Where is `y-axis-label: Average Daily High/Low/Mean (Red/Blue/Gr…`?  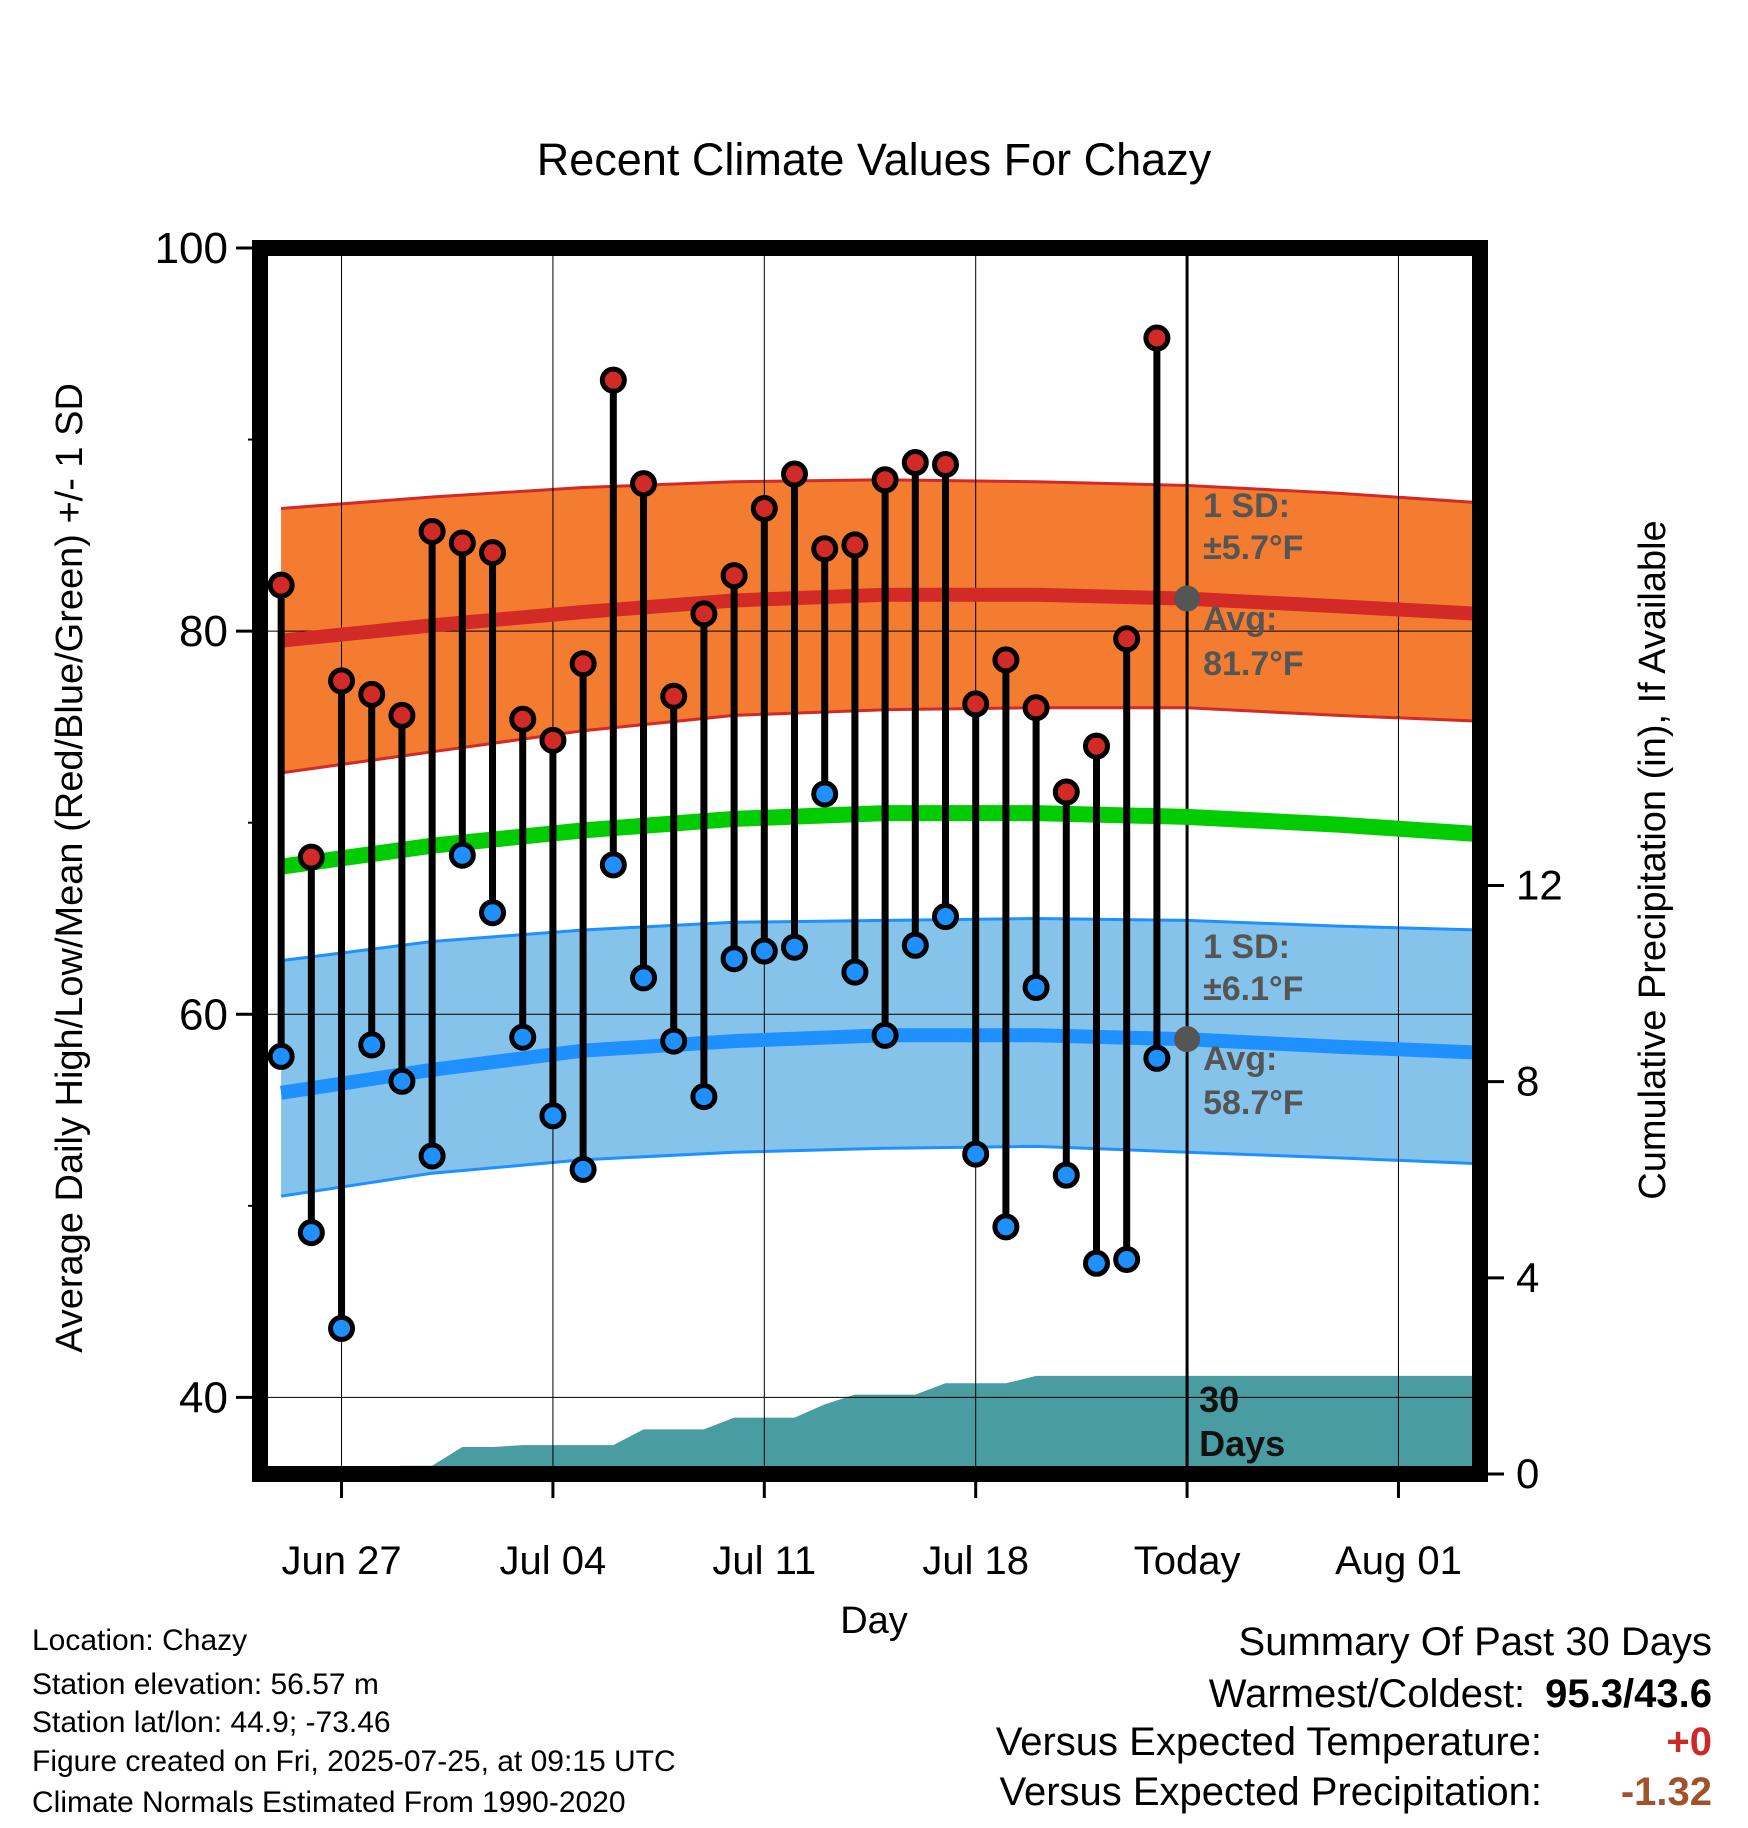
y-axis-label: Average Daily High/Low/Mean (Red/Blue/Gr… is located at coordinates (70, 868).